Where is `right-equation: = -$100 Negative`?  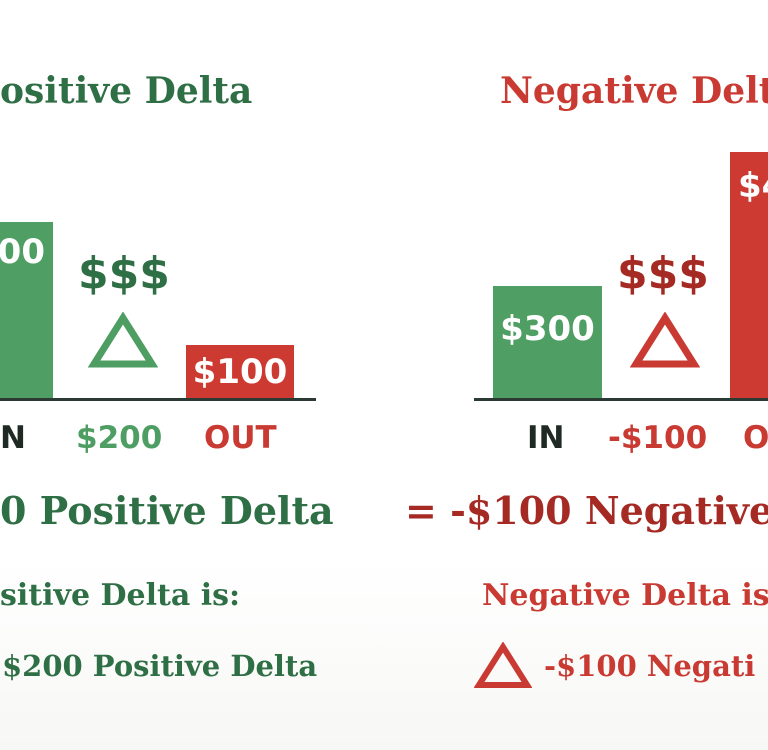
right-equation: = -$100 Negative is located at coordinates (586, 510).